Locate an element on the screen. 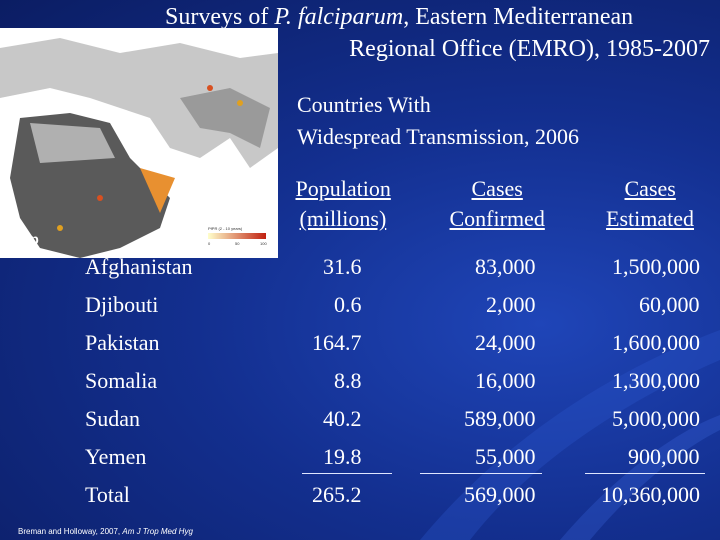  title-line: Regional Office (EMRO), 1985-2007 is located at coordinates (529, 49).